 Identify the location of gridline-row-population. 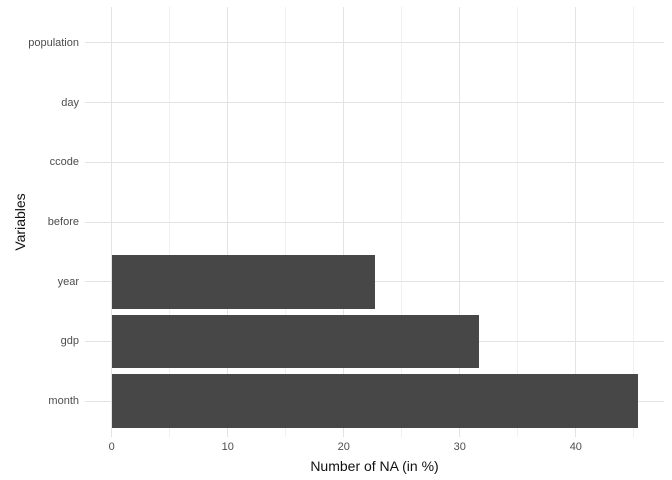
(374, 43).